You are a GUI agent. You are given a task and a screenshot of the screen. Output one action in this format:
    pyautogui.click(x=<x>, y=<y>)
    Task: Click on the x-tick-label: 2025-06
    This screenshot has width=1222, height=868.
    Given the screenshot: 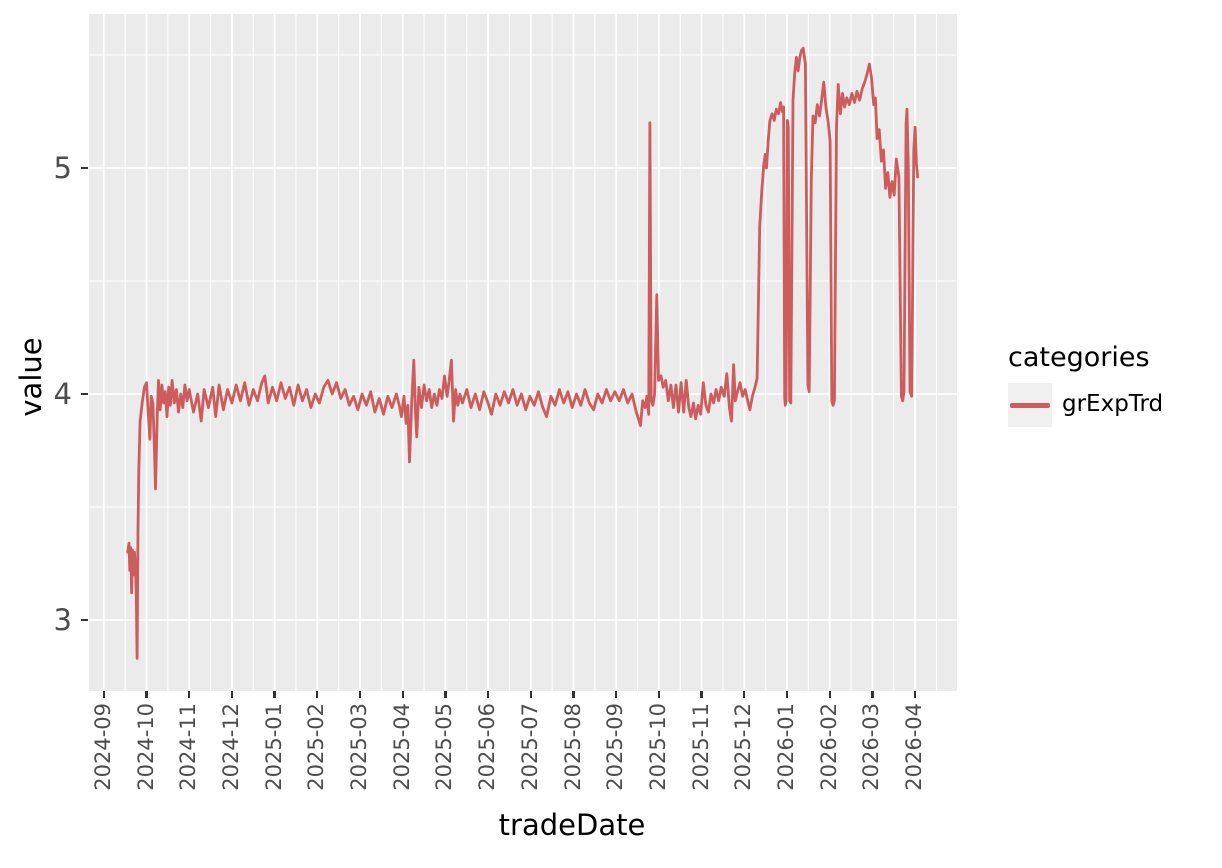 What is the action you would take?
    pyautogui.click(x=487, y=747)
    